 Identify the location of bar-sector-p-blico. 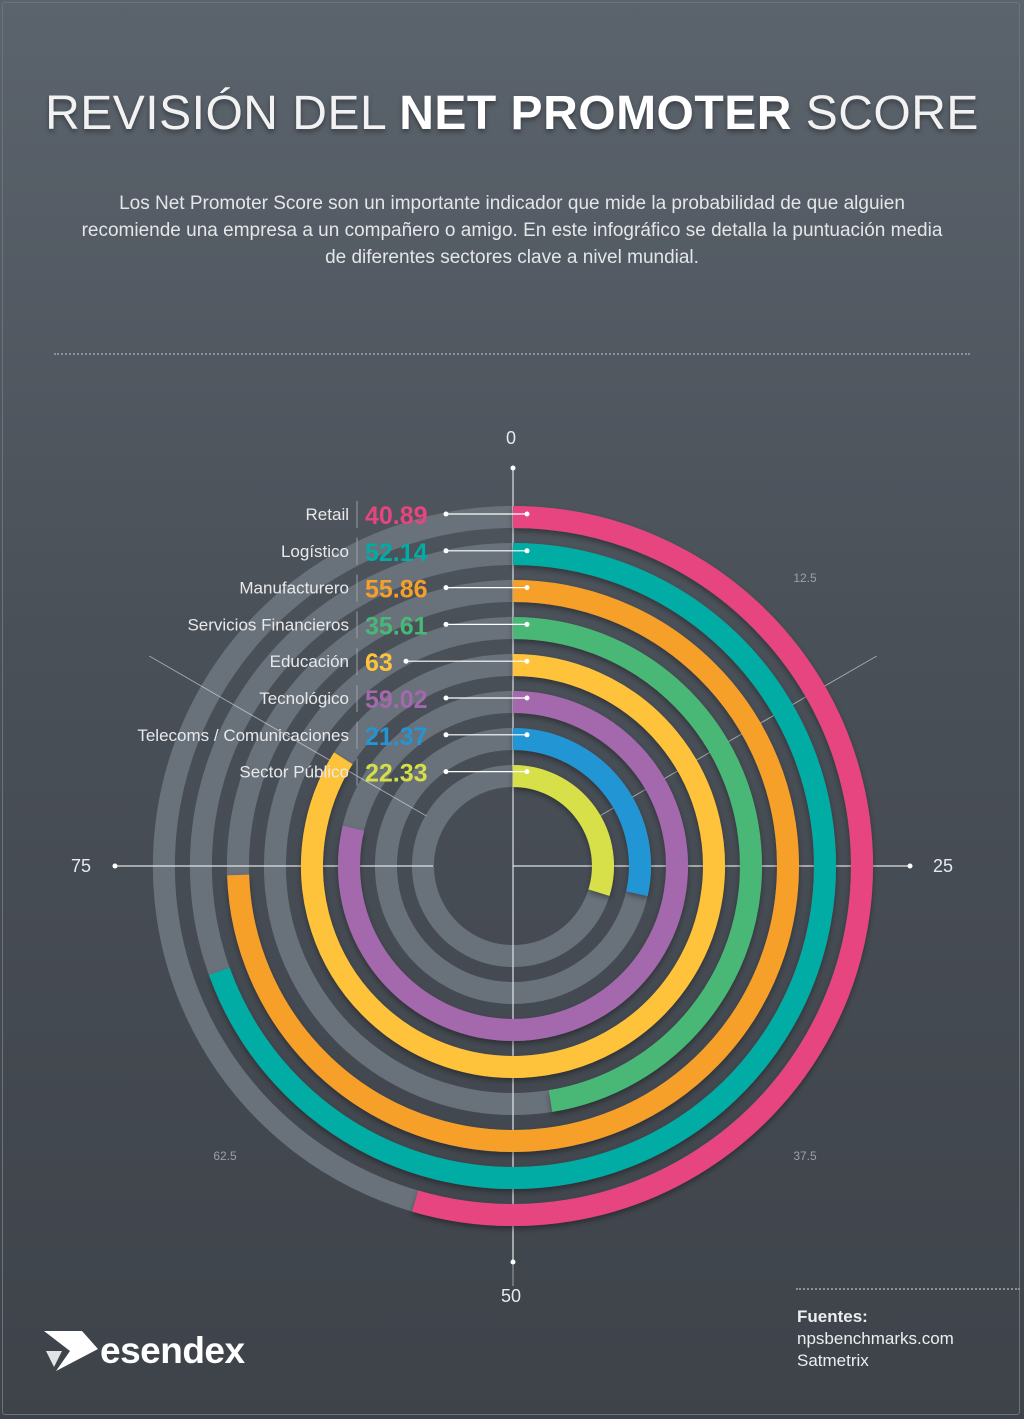
(563, 830).